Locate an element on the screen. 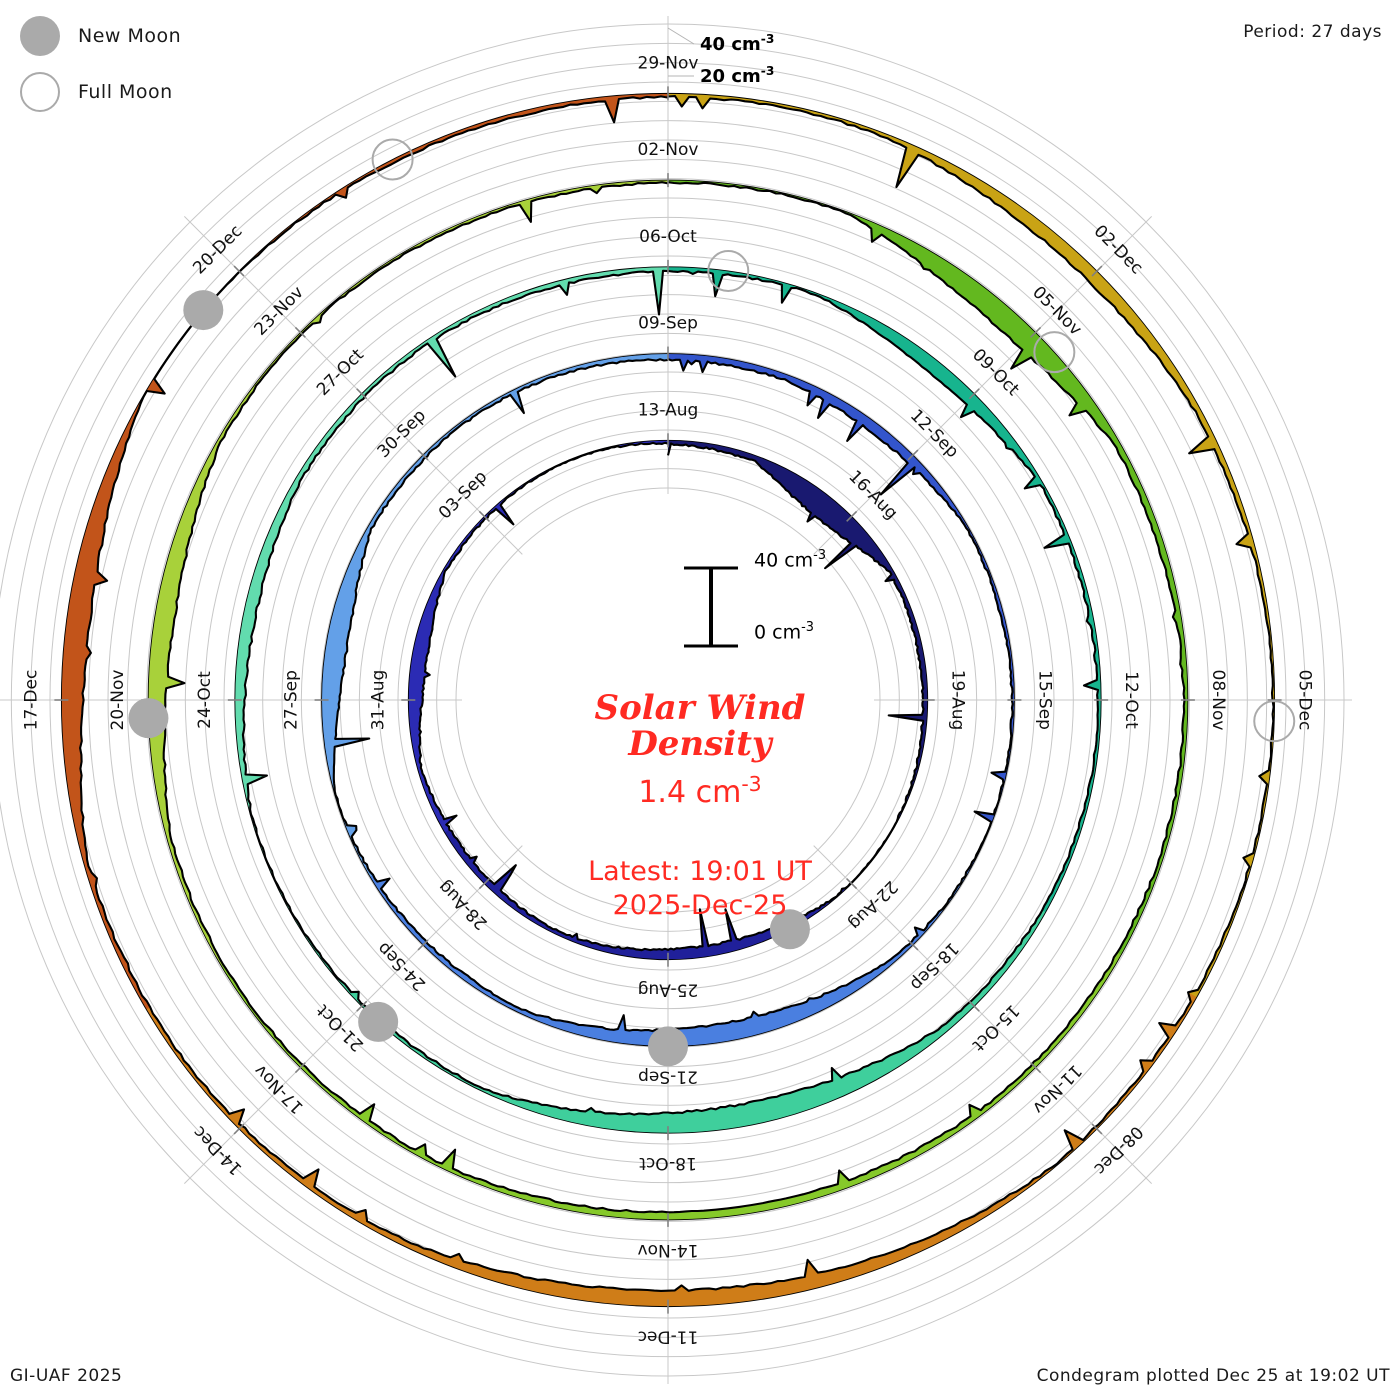 The height and width of the screenshot is (1400, 1400). date-label: 20-Nov is located at coordinates (118, 700).